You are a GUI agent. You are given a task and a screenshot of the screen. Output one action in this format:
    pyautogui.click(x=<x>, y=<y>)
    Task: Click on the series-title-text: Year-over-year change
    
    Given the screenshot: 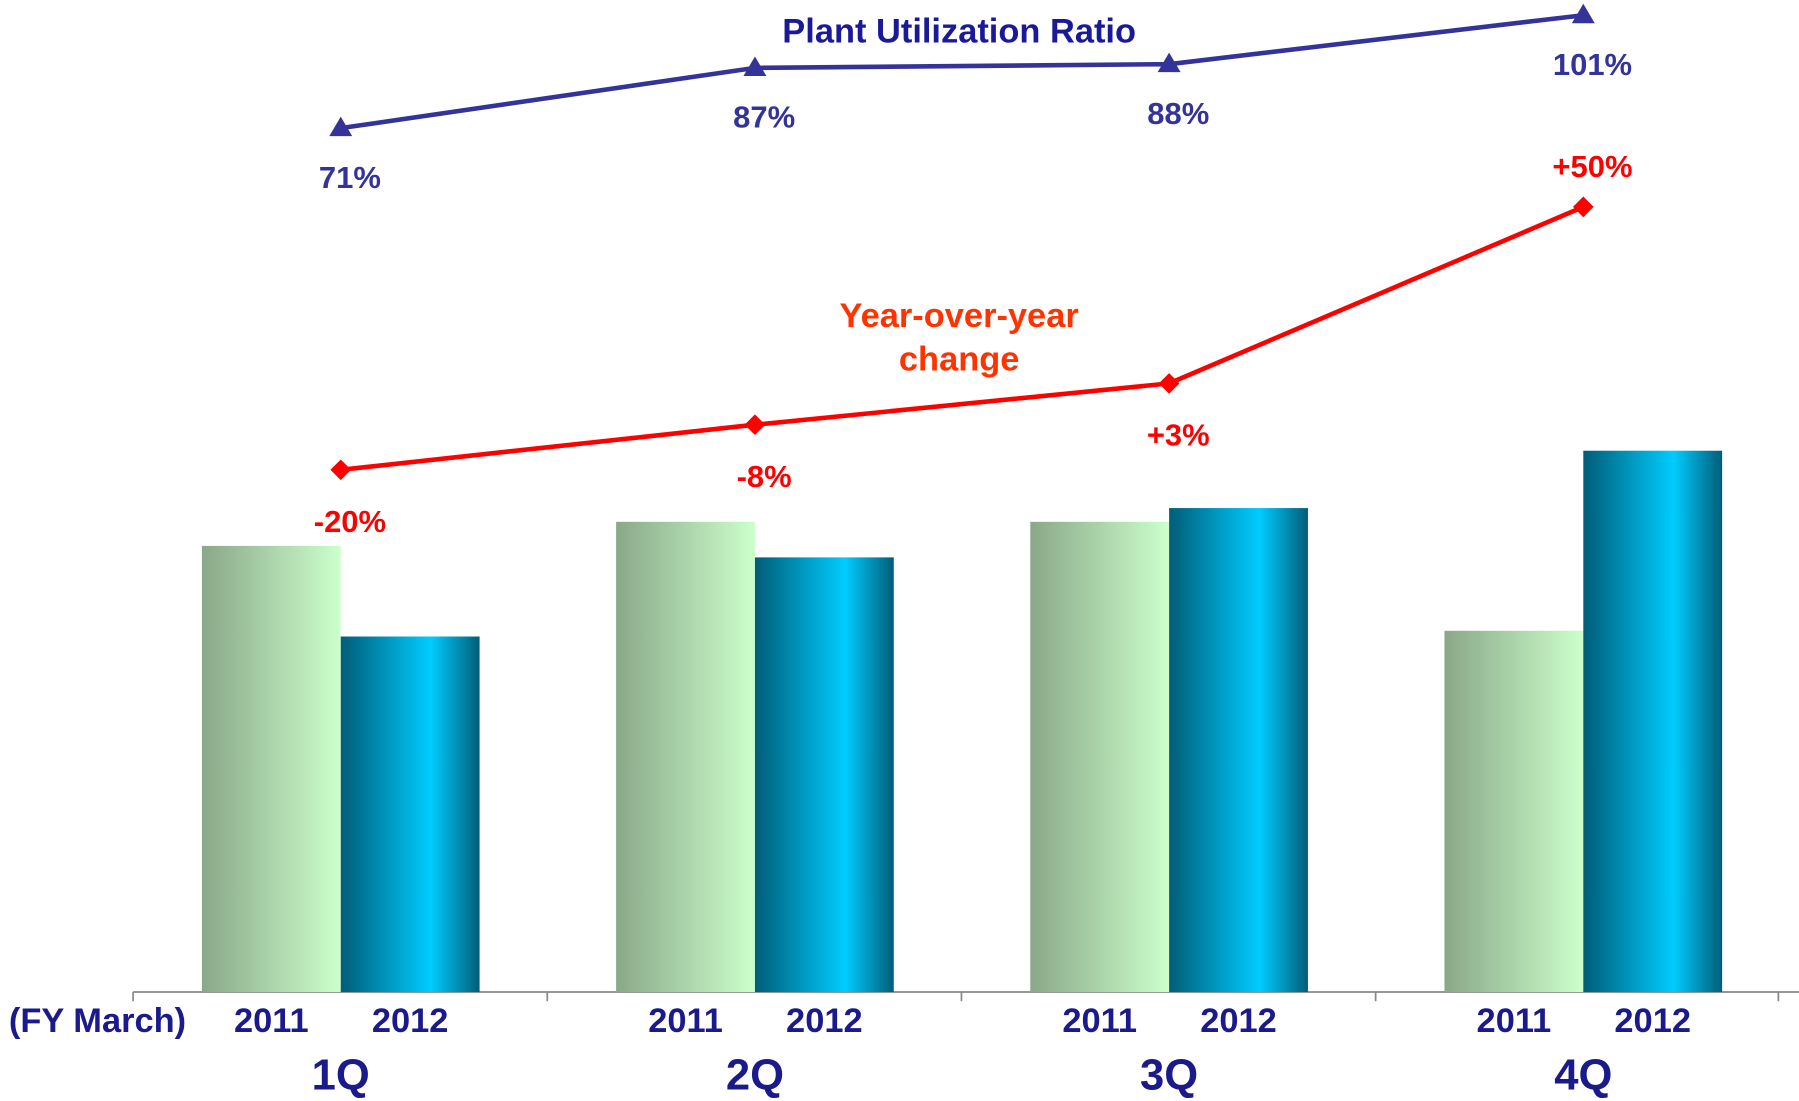 What is the action you would take?
    pyautogui.click(x=959, y=338)
    